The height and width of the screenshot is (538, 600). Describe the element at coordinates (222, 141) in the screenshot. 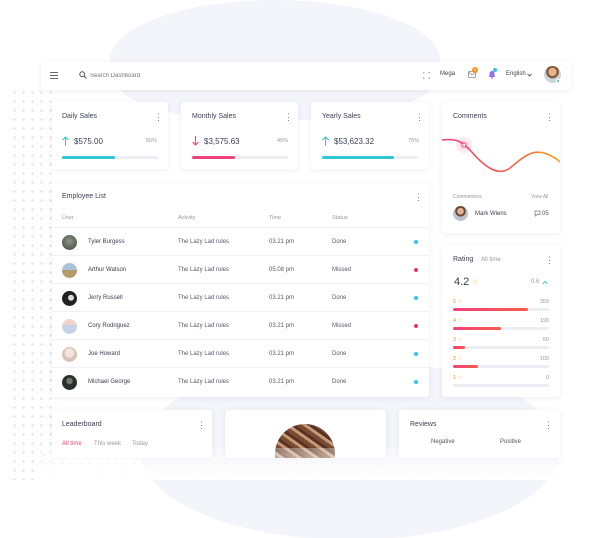

I see `stat-amount: $3,575.63` at that location.